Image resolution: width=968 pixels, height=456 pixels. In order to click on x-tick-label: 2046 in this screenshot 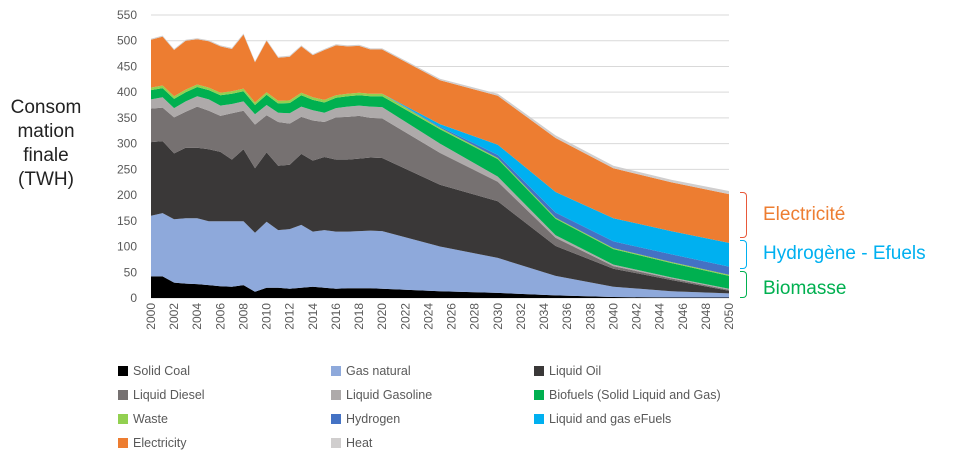, I will do `click(683, 316)`.